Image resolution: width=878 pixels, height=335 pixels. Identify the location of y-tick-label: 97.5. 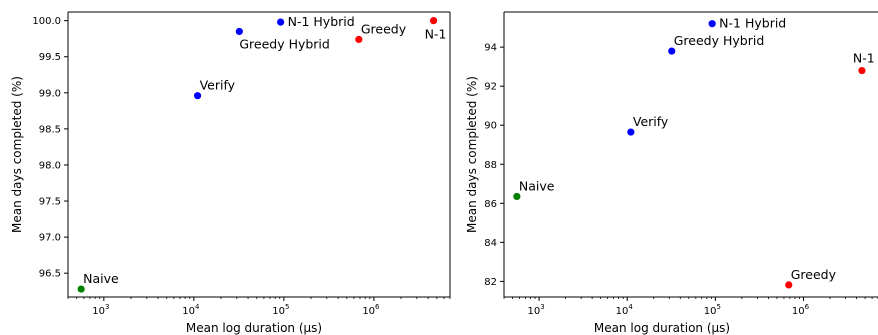
(50, 202).